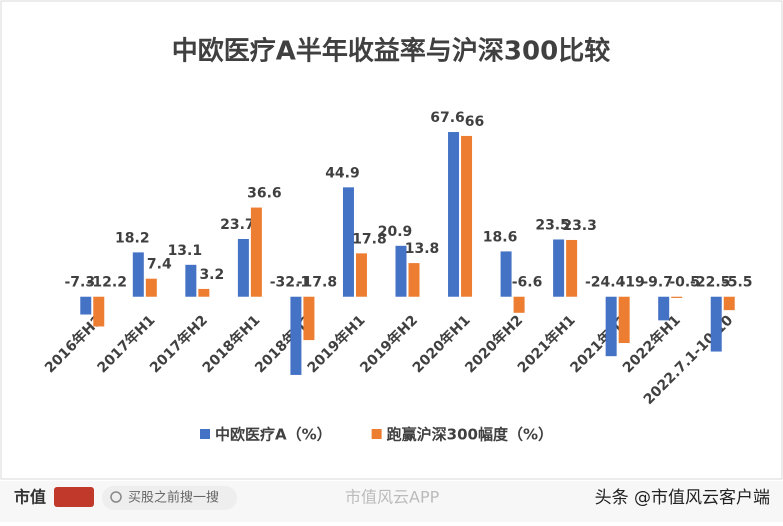  Describe the element at coordinates (342, 173) in the screenshot. I see `data-label: 44.9` at that location.